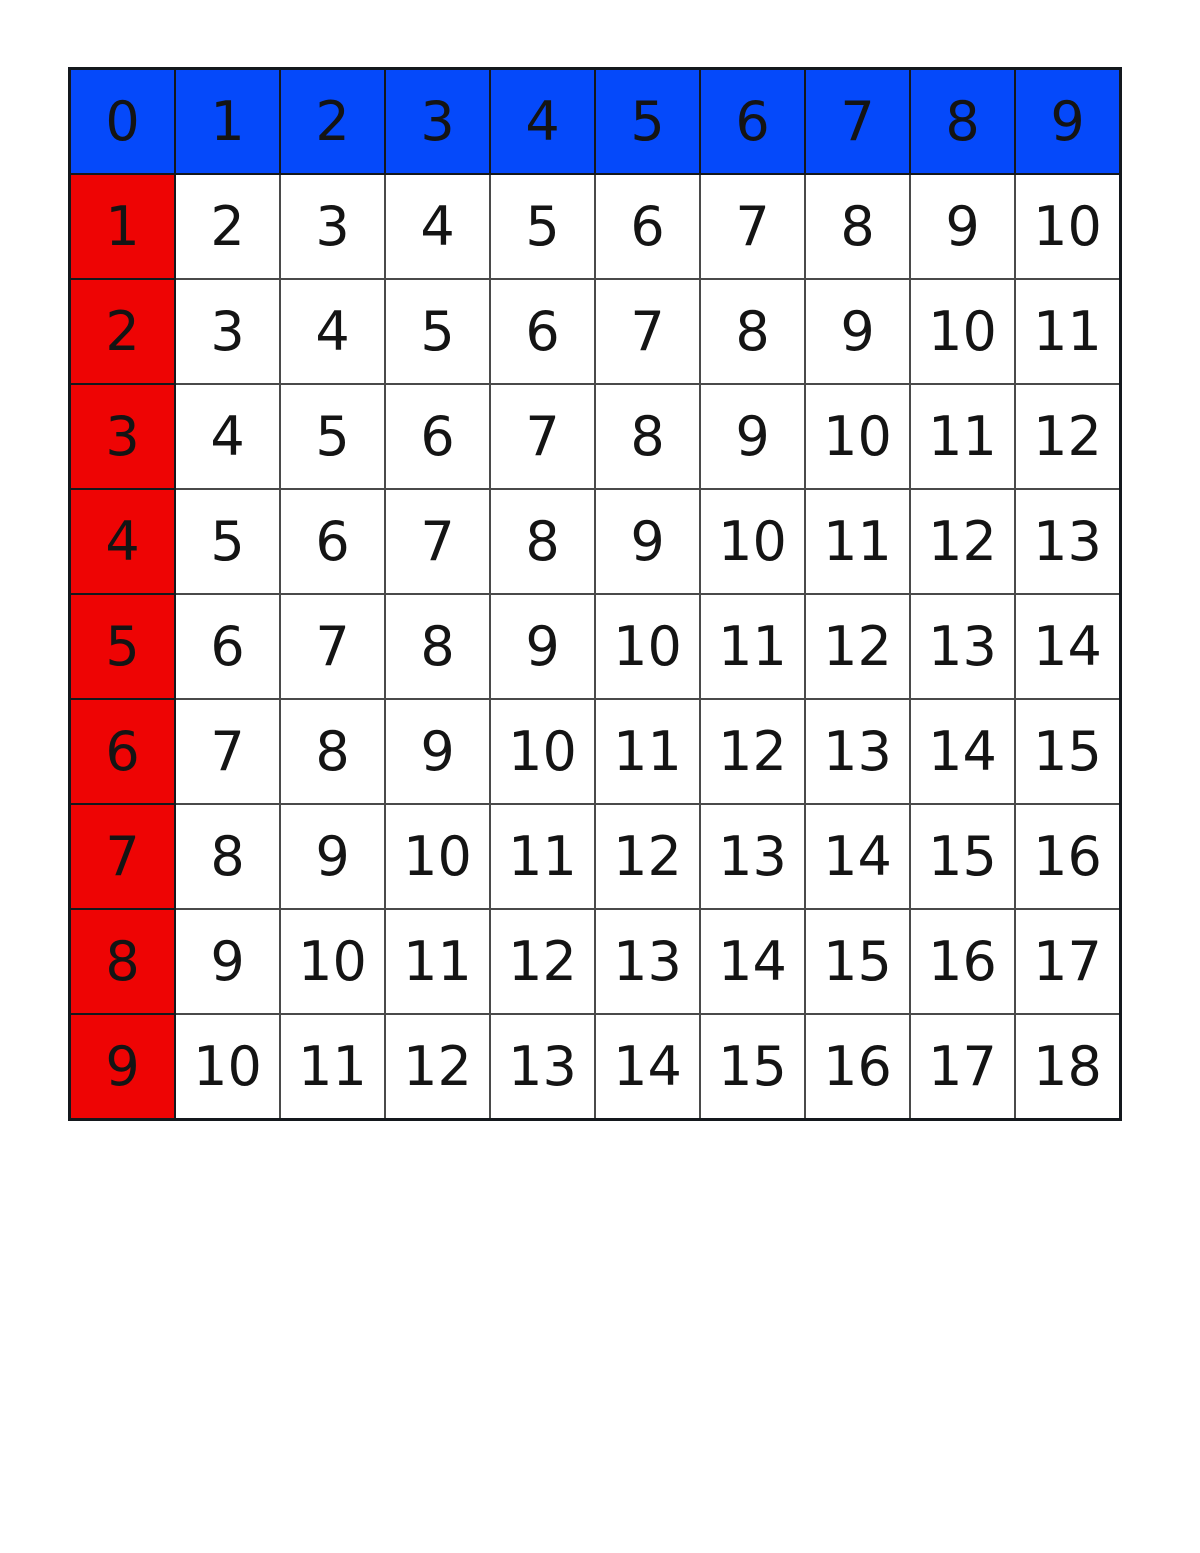 The width and height of the screenshot is (1200, 1553). I want to click on table-row: 9 10 11 12 13 14 15 16 17 18, so click(595, 1067).